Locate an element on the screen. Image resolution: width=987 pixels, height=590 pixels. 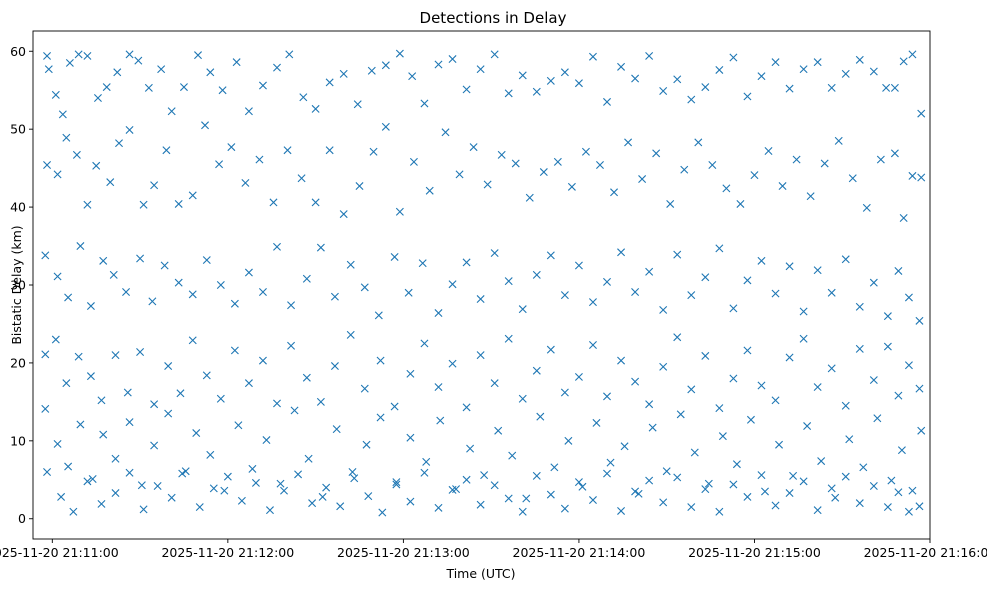
x-axis-label: Time (UTC) is located at coordinates (480, 573).